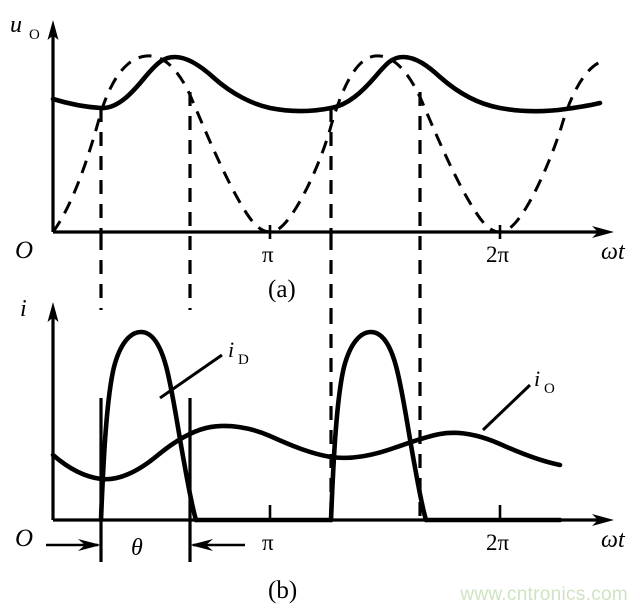 This screenshot has height=612, width=640. Describe the element at coordinates (306, 452) in the screenshot. I see `panel-b-output-current-curve` at that location.